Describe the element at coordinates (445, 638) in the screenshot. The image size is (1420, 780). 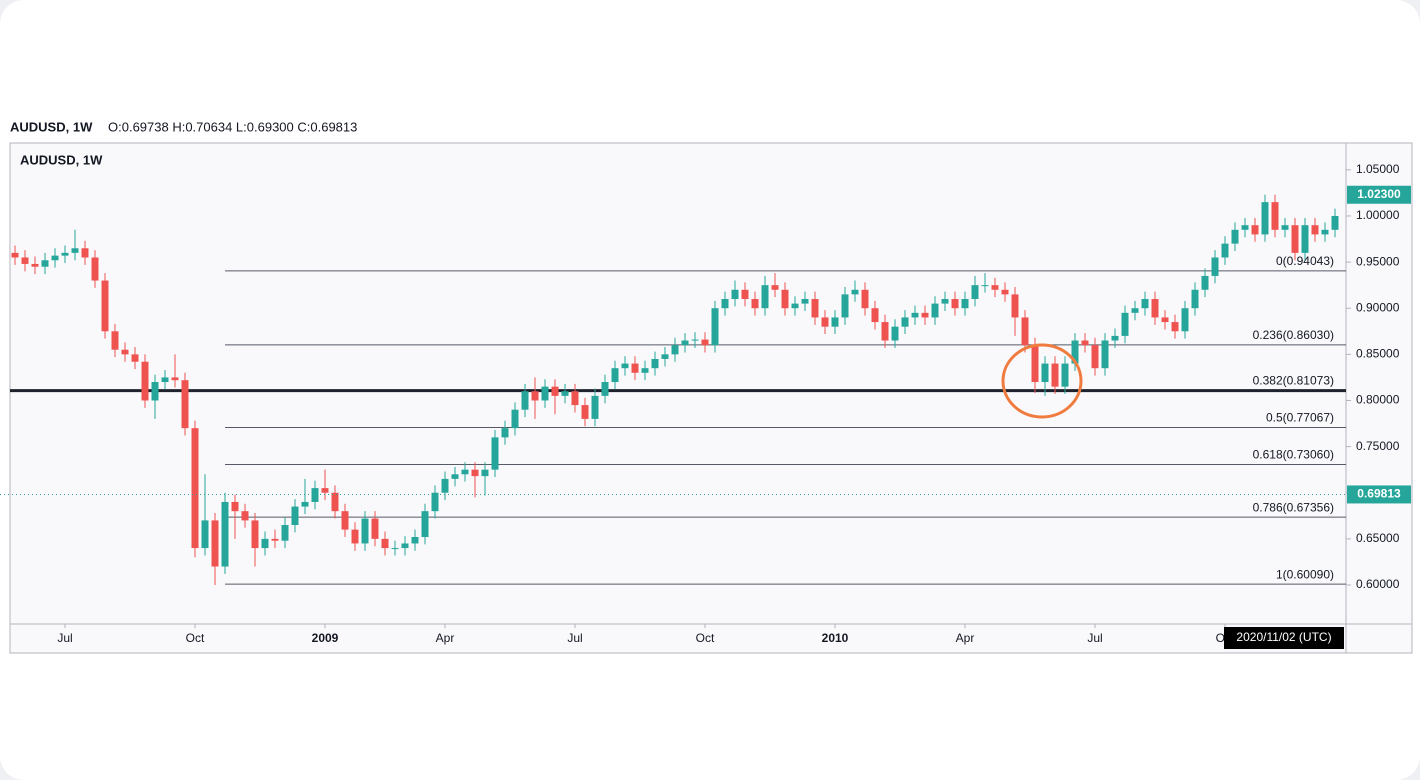
I see `x-tick-label: Apr` at that location.